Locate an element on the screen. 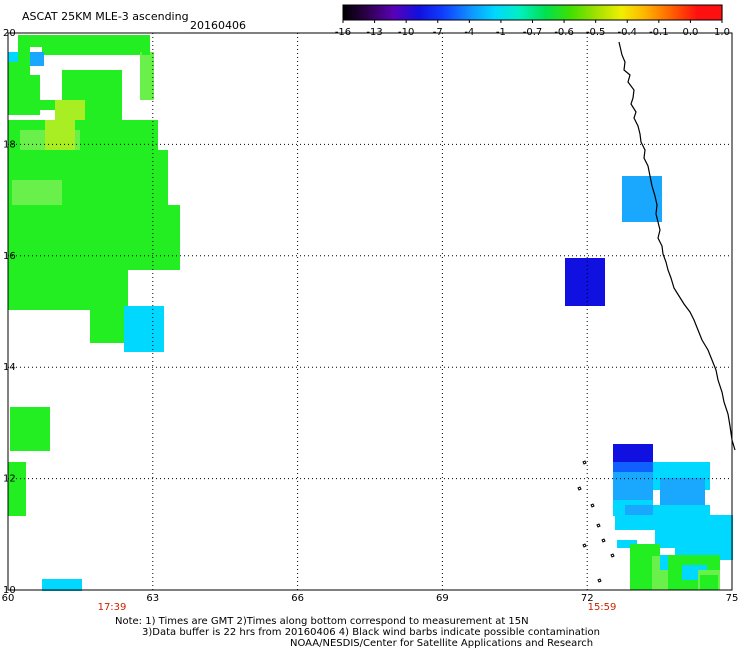  pass-time-label: 15:59 is located at coordinates (602, 607).